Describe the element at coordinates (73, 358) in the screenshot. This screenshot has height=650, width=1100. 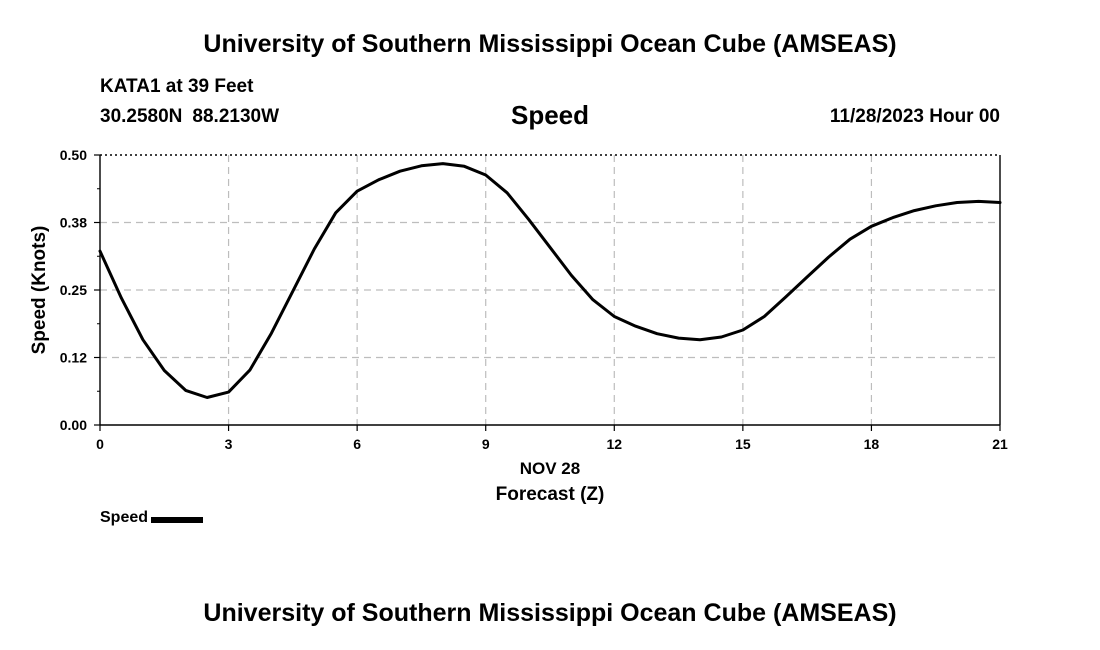
I see `y-tick-label: 0.12` at that location.